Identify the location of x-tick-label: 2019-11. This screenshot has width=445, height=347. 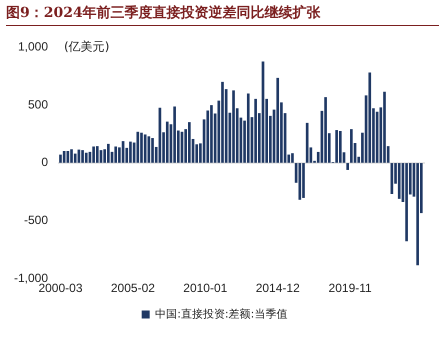
(350, 288).